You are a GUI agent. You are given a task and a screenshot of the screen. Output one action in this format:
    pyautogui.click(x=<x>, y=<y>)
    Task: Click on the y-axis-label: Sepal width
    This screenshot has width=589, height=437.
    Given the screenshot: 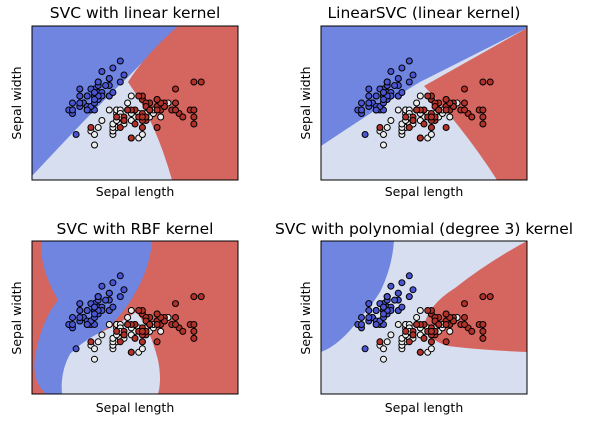 What is the action you would take?
    pyautogui.click(x=16, y=102)
    